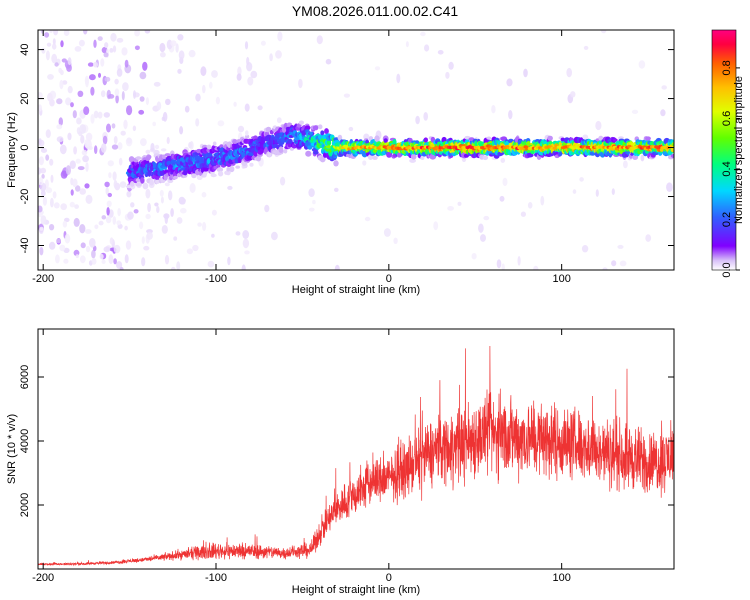  What do you see at coordinates (12, 150) in the screenshot?
I see `spectrogram-y-label: Frequency (Hz)` at bounding box center [12, 150].